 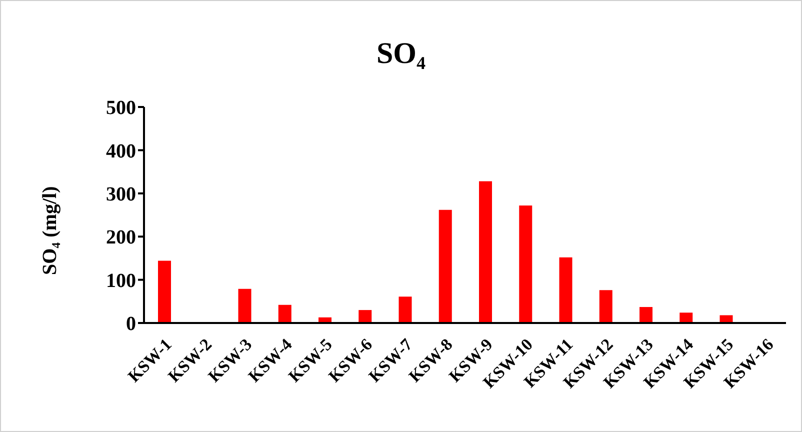 What do you see at coordinates (121, 151) in the screenshot?
I see `y-tick-label: 400` at bounding box center [121, 151].